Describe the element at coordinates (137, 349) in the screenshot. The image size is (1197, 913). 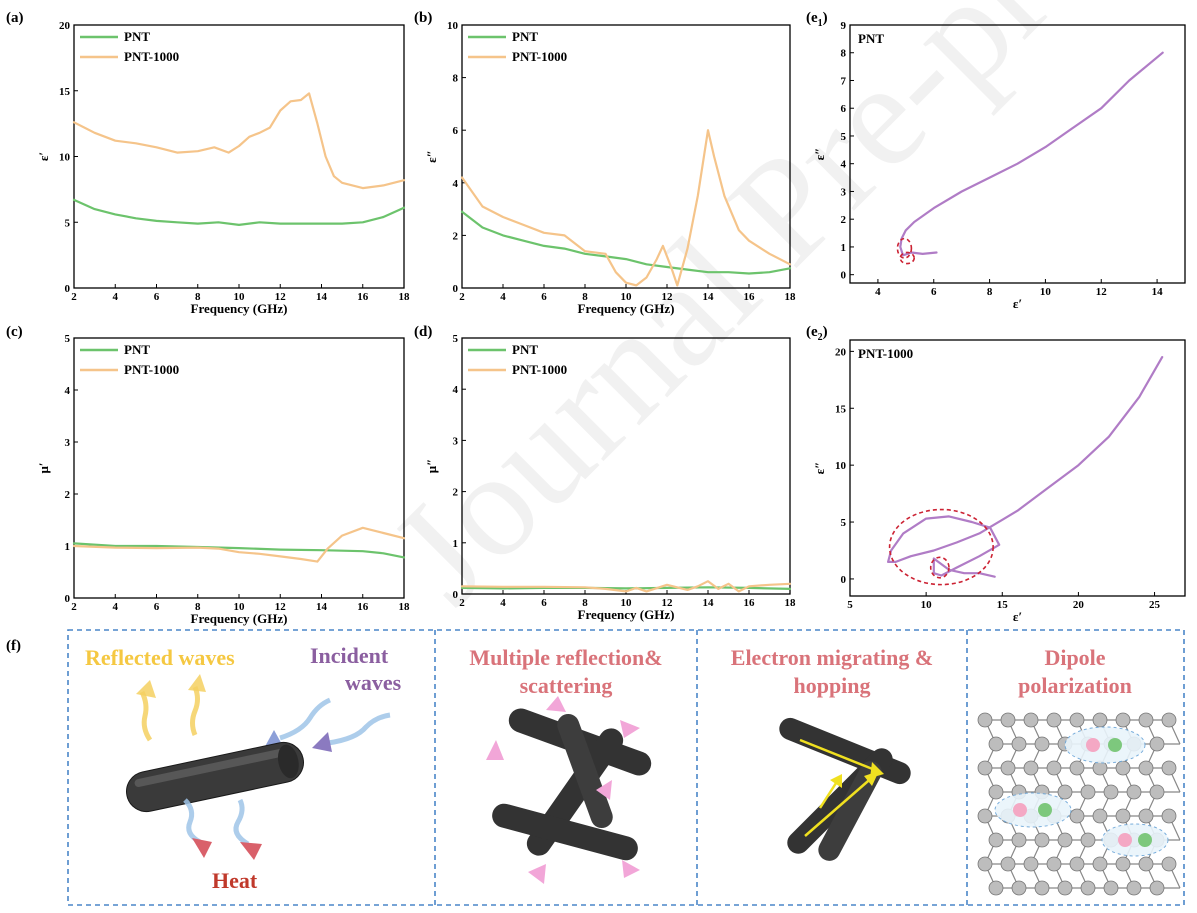
I see `legend-label: PNT` at that location.